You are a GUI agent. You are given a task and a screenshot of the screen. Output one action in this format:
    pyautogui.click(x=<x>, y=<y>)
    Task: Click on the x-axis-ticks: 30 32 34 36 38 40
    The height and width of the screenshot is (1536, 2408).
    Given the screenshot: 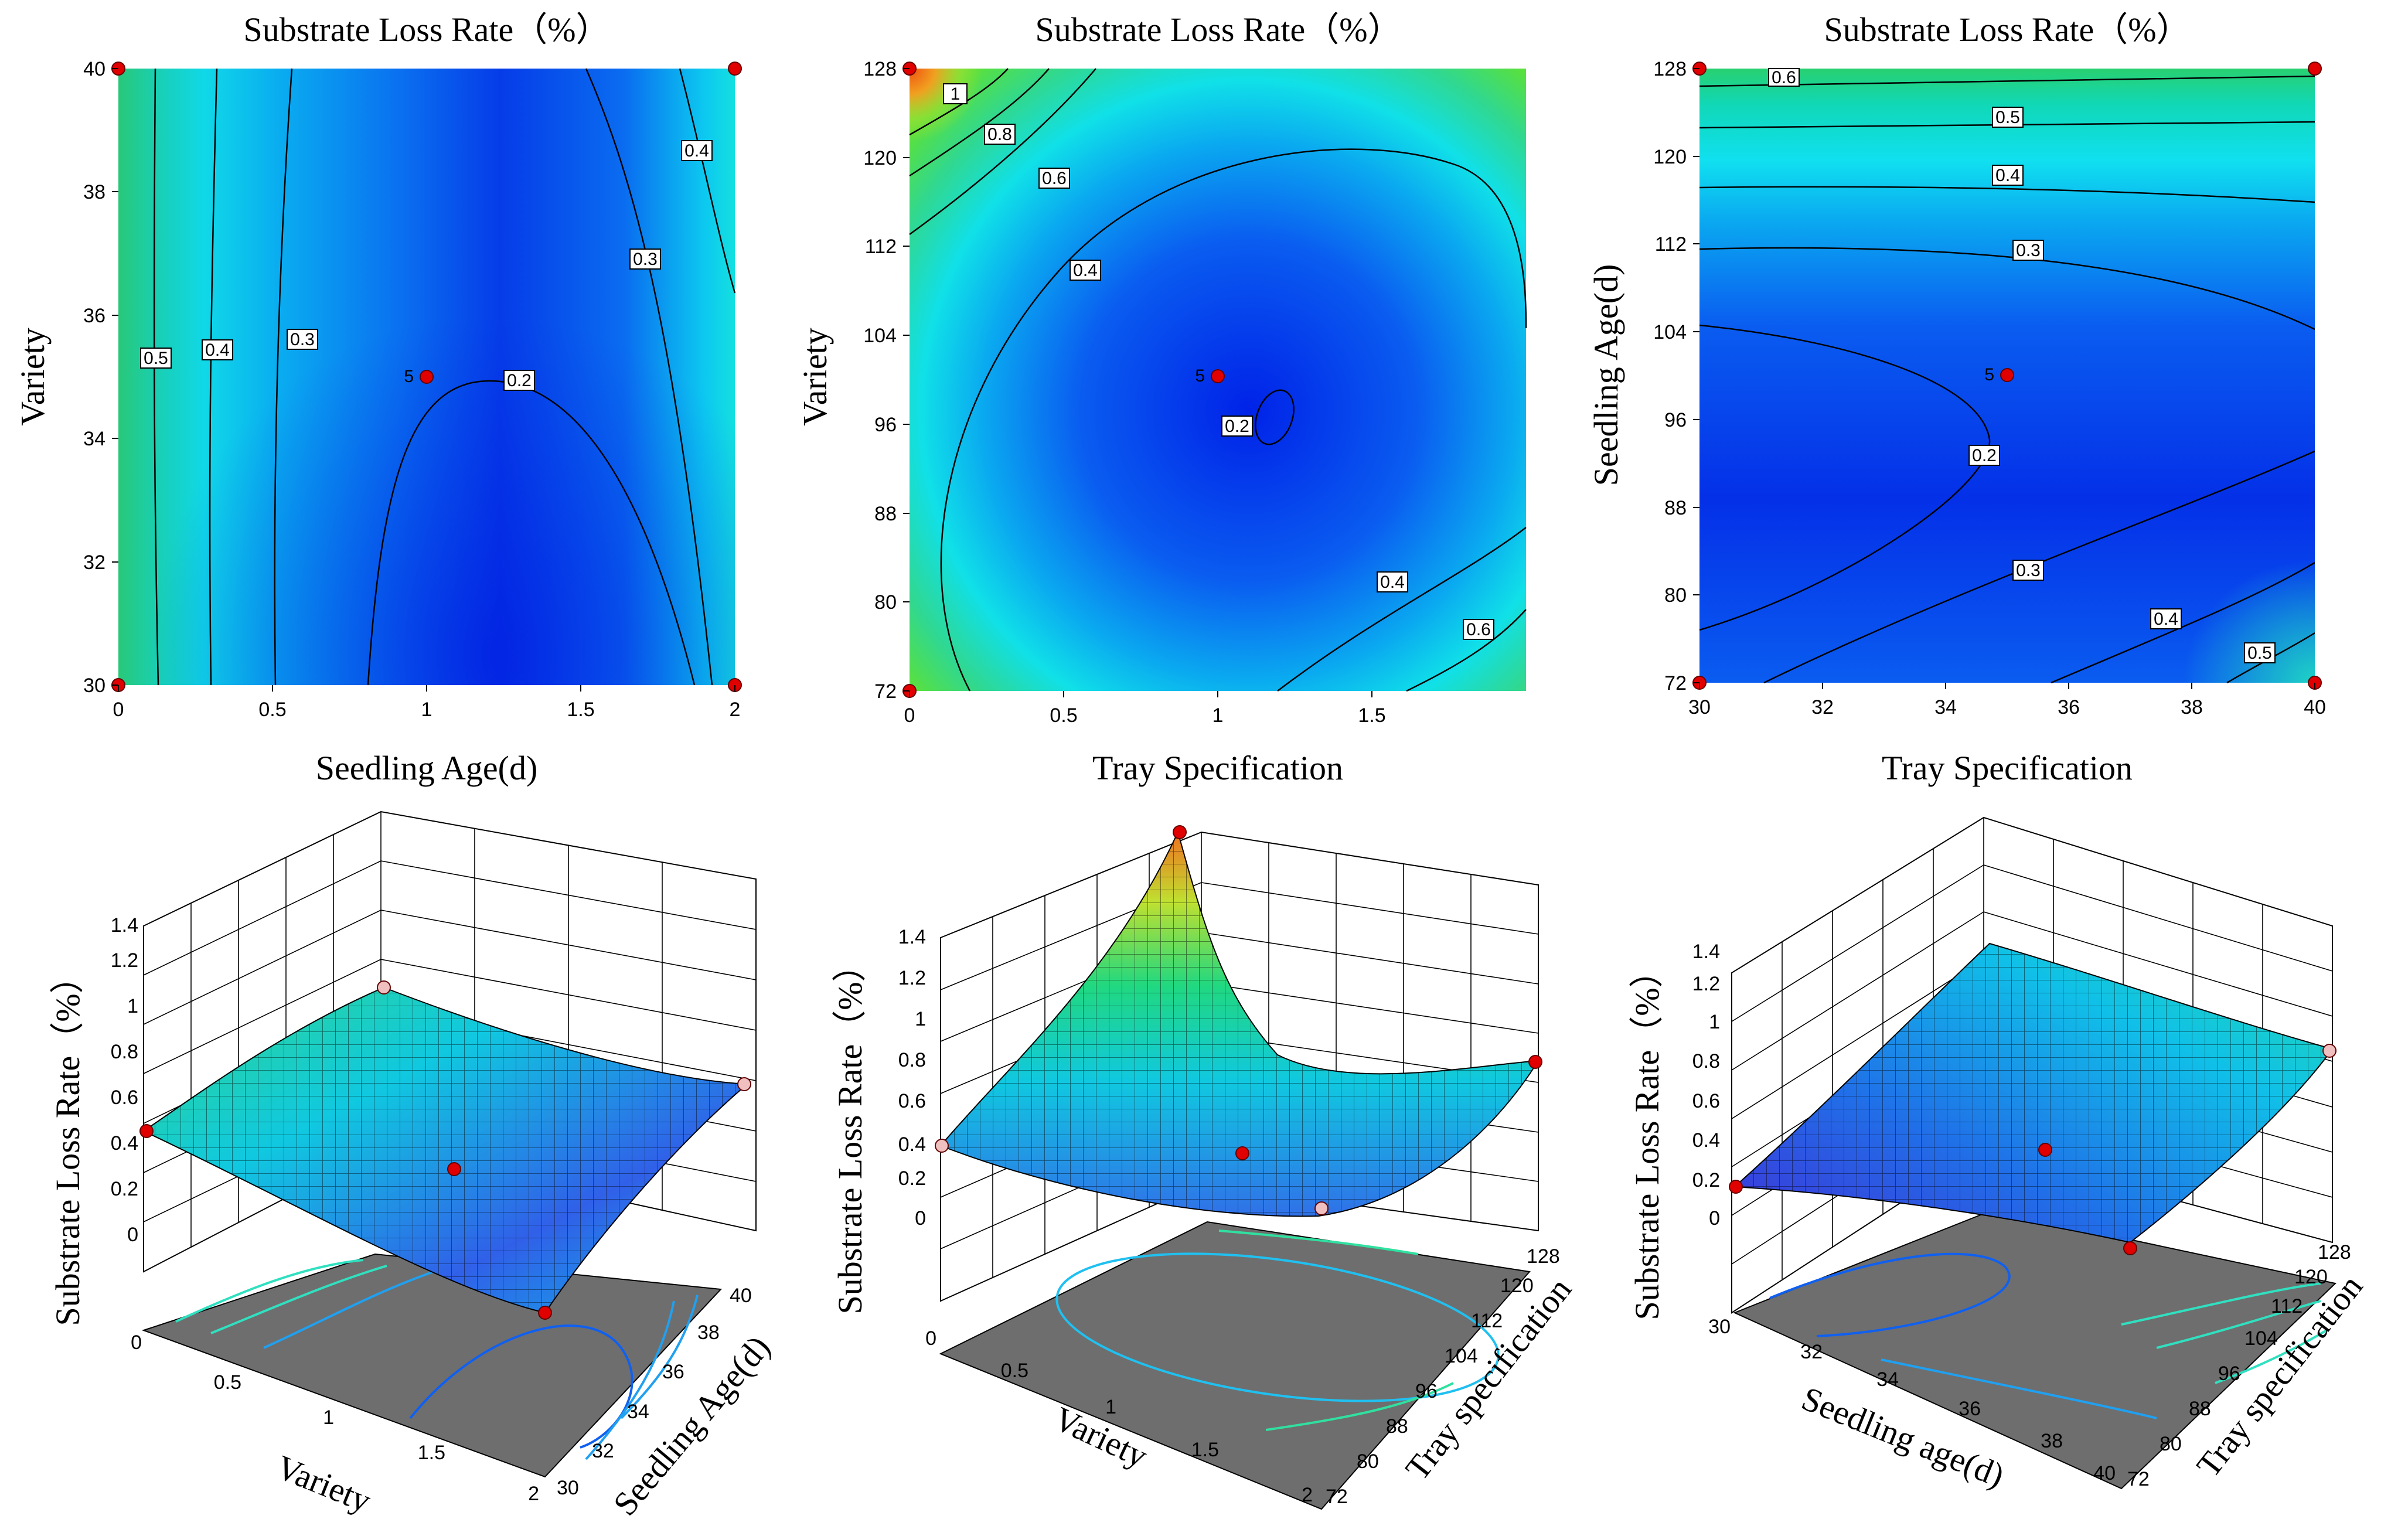 What is the action you would take?
    pyautogui.click(x=2007, y=700)
    